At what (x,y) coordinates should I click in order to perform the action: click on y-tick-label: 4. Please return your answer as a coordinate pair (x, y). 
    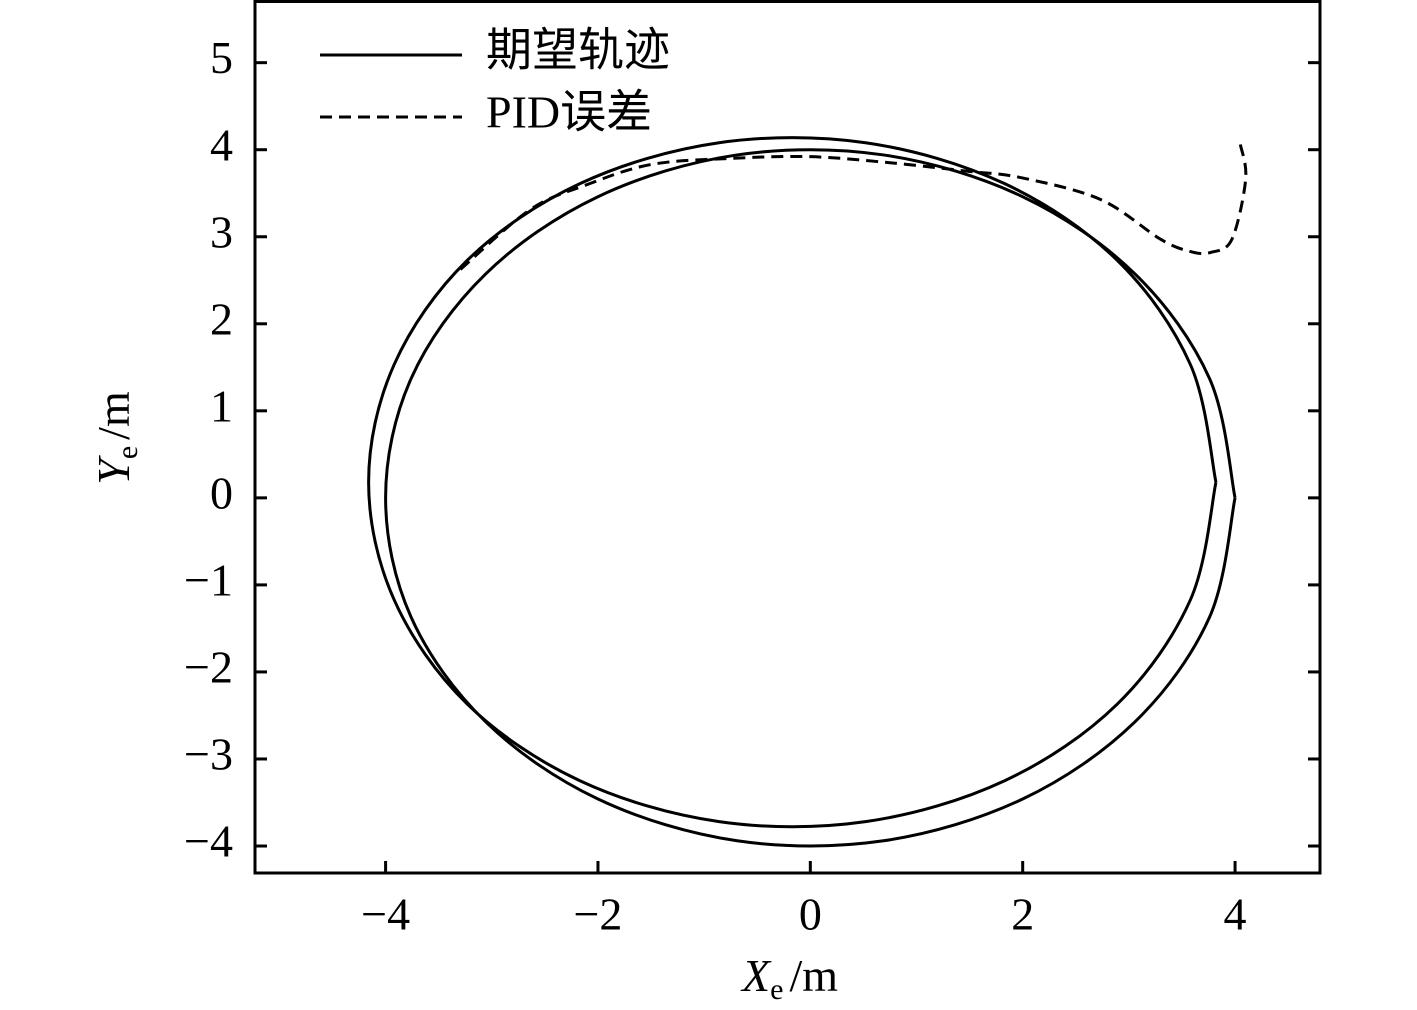
    Looking at the image, I should click on (221, 144).